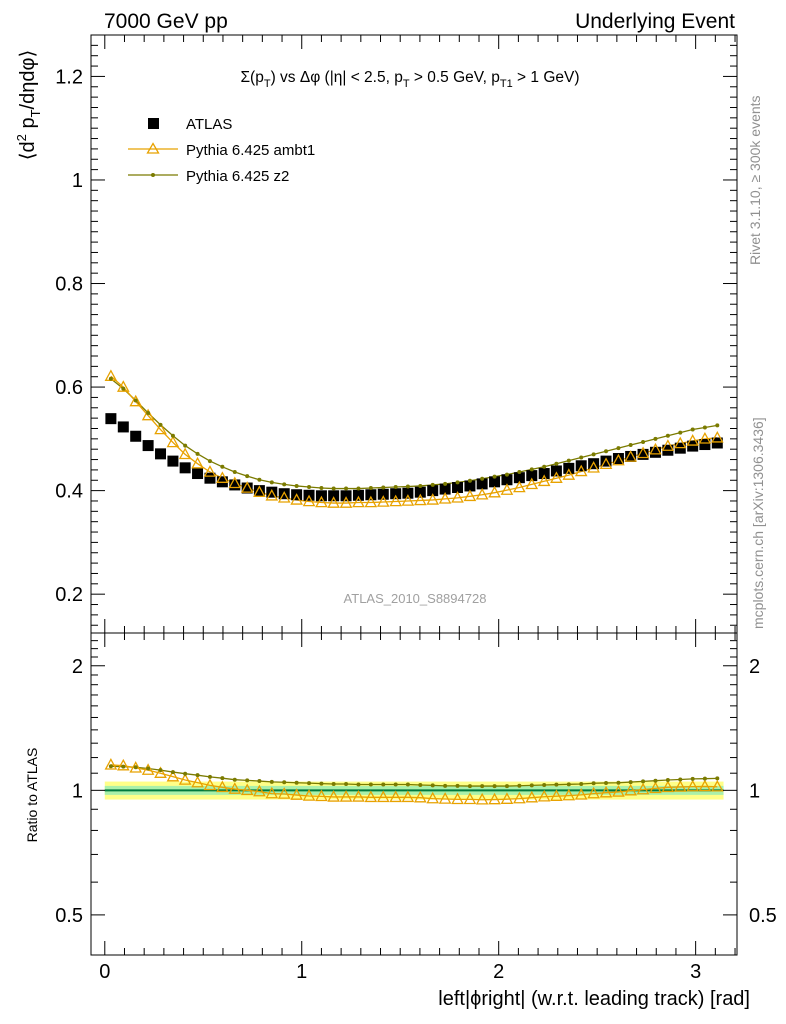 This screenshot has width=786, height=1024. I want to click on ratio-y-tick-label-left: 2, so click(77, 667).